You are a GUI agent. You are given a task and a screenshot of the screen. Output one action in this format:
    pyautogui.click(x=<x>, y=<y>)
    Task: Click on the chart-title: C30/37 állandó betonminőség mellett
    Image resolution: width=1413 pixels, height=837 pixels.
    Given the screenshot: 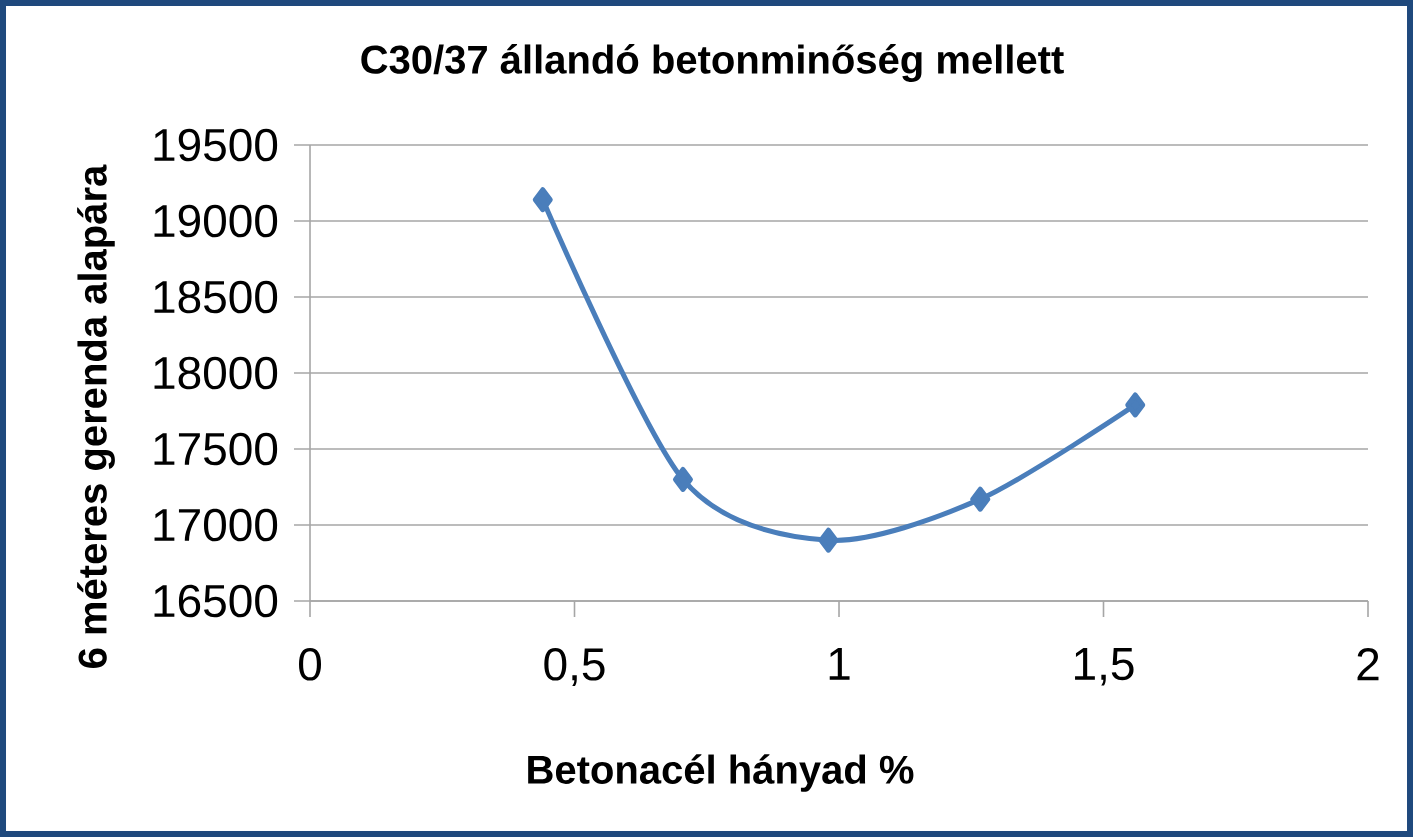 What is the action you would take?
    pyautogui.click(x=712, y=63)
    